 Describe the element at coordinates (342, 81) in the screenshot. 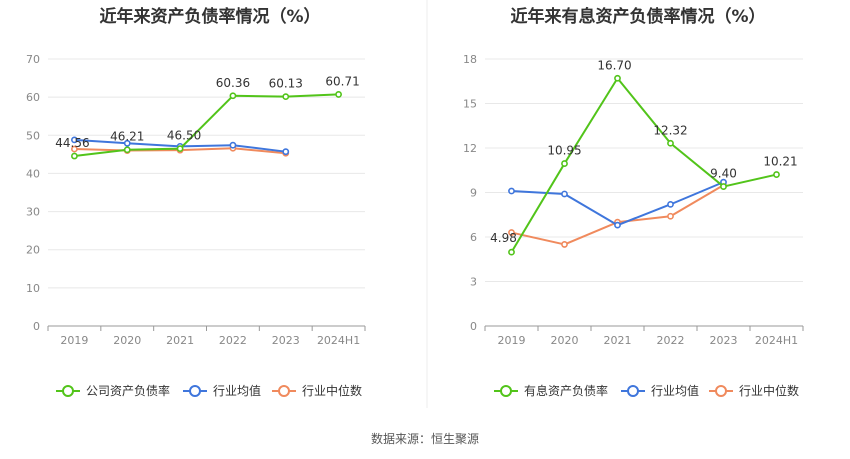

I see `data-label: 60.71` at that location.